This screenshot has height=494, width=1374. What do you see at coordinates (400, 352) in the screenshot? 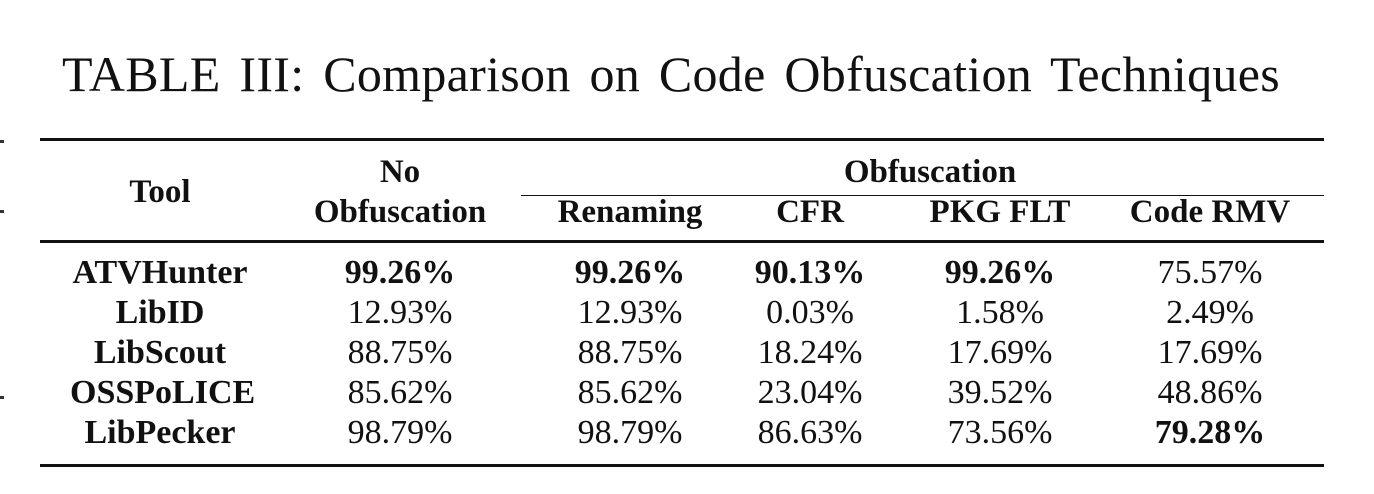
I see `cell-no-obfuscation: 88.75%` at bounding box center [400, 352].